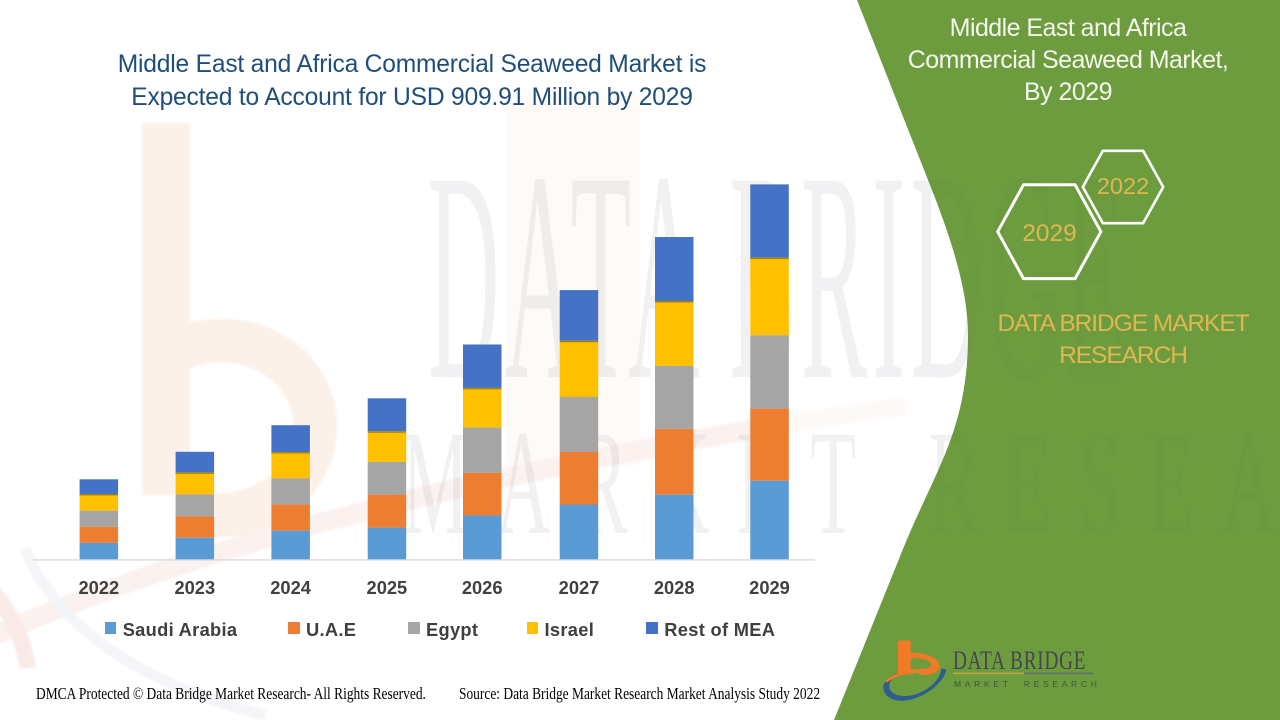 This screenshot has height=720, width=1280. What do you see at coordinates (1027, 684) in the screenshot?
I see `svg-text: MARKET RESEARCH` at bounding box center [1027, 684].